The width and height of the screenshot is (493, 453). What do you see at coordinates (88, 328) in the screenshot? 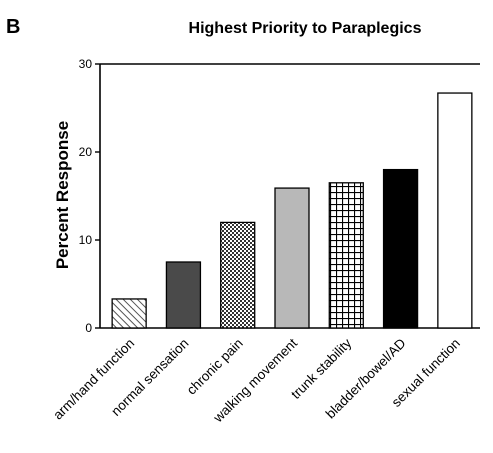
I see `y-tick-label: 0` at bounding box center [88, 328].